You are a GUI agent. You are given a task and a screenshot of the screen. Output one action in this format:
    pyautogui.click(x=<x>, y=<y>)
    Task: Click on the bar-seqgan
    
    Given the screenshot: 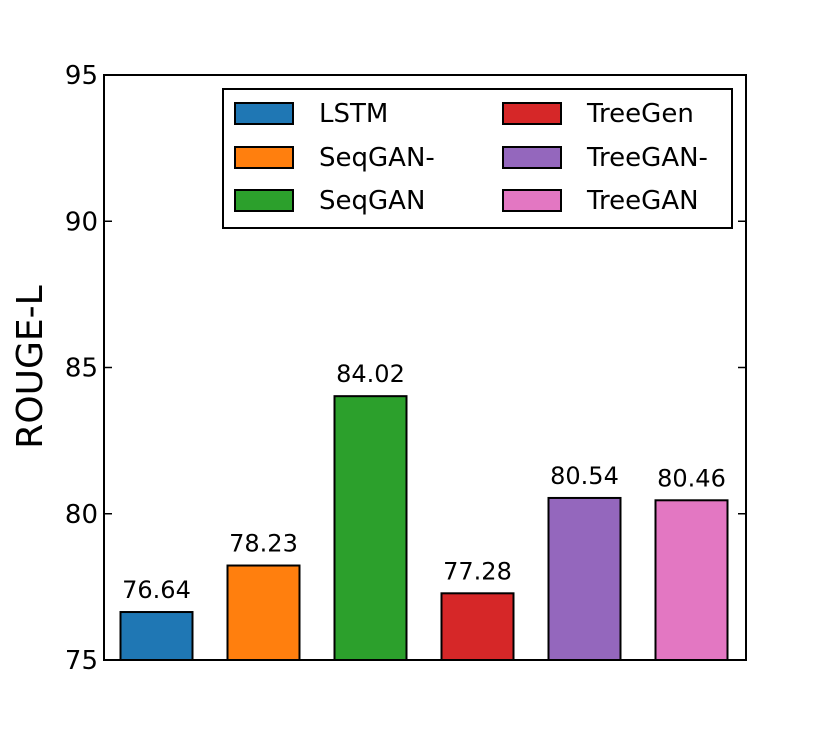 What is the action you would take?
    pyautogui.click(x=370, y=528)
    